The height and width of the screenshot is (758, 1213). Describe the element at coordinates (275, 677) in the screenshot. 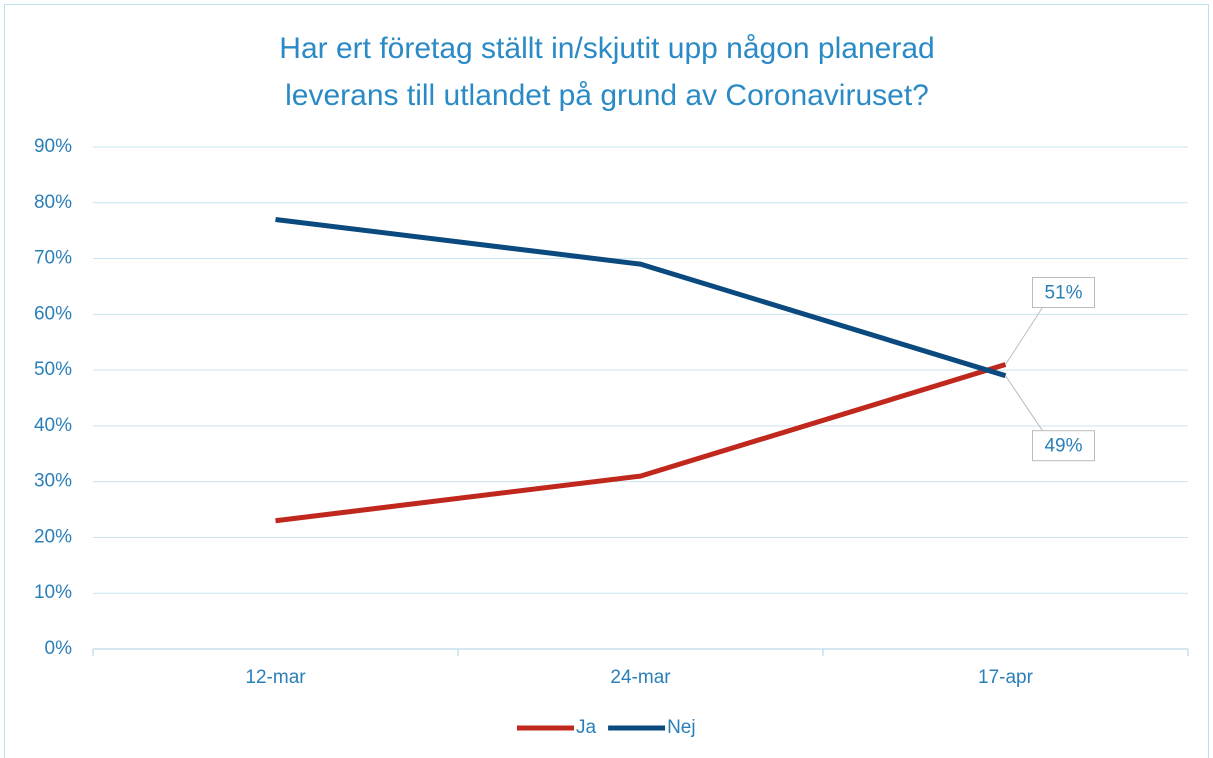

I see `x-tick-label: 12-mar` at that location.